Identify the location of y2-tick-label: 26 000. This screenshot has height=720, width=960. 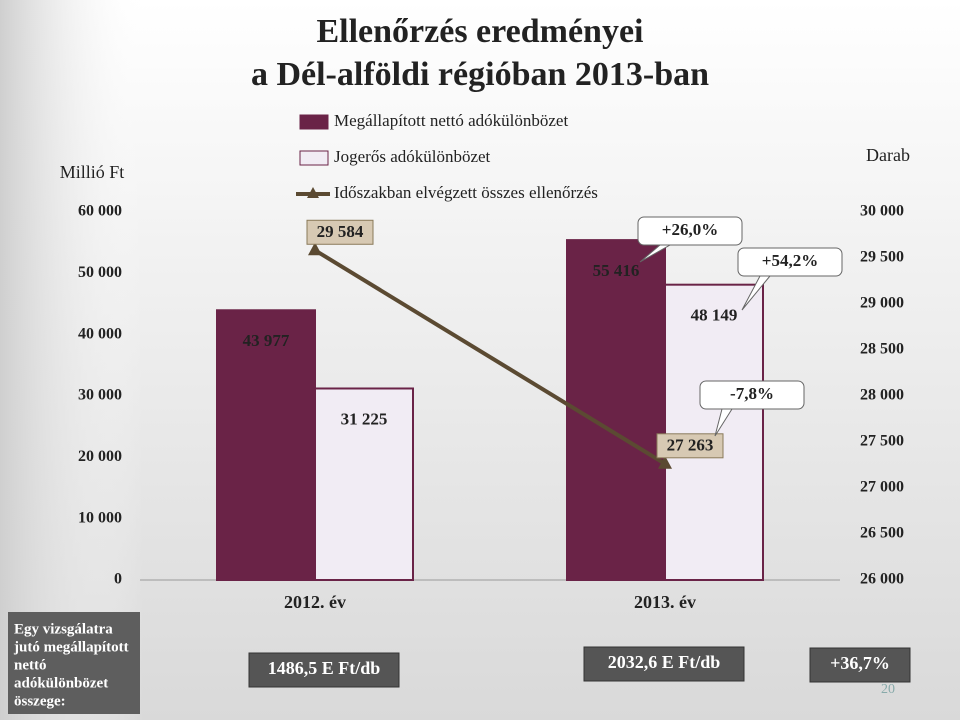
(882, 579).